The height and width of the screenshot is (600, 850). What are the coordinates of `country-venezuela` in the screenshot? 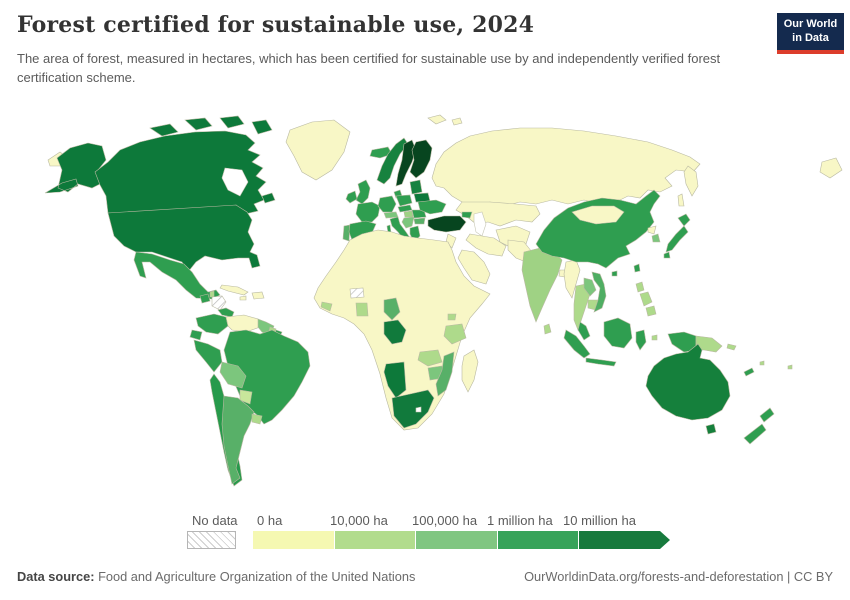 It's located at (243, 323).